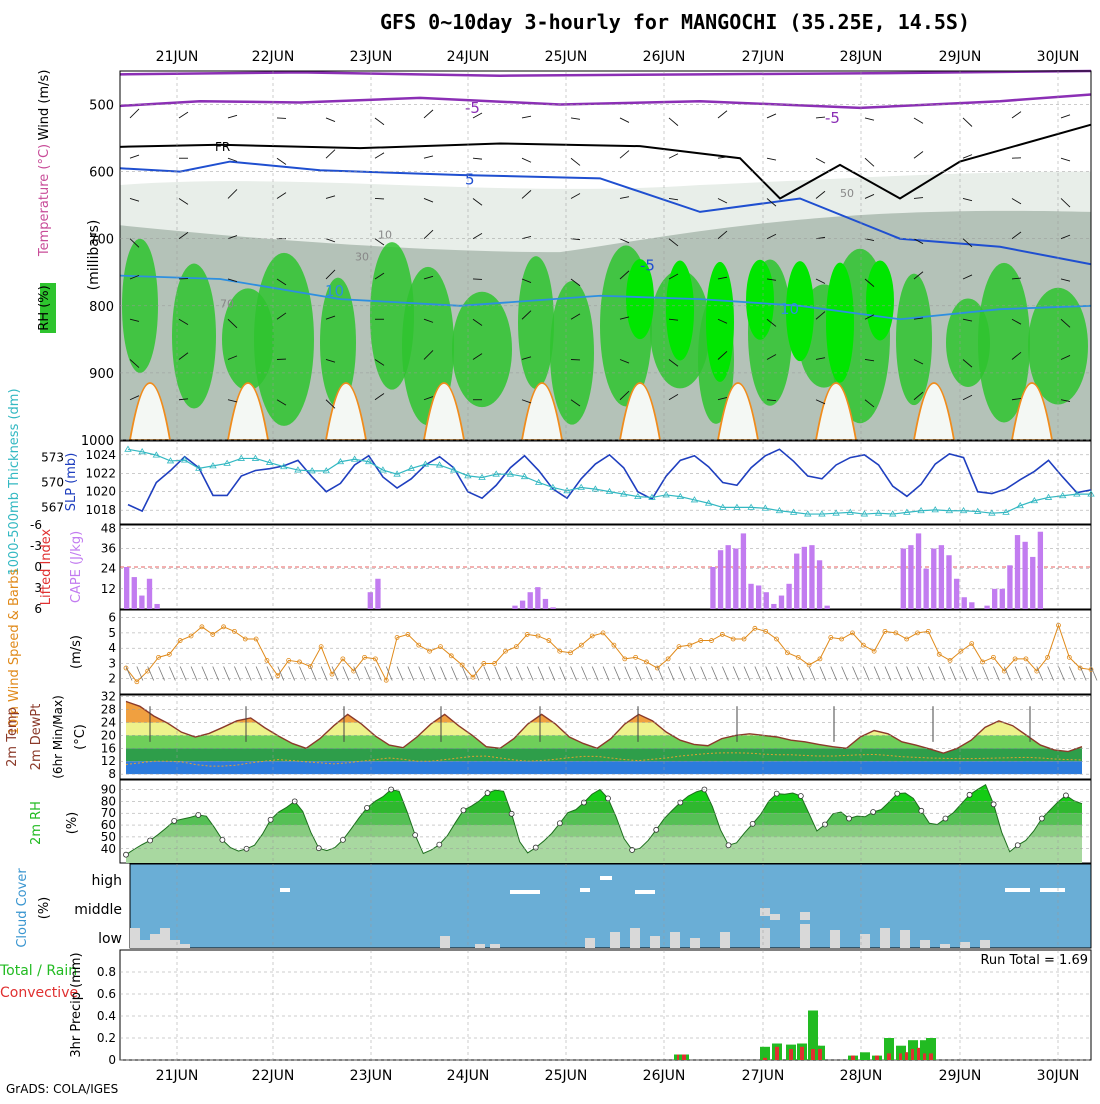  Describe the element at coordinates (101, 173) in the screenshot. I see `pressure-tick: 600` at that location.